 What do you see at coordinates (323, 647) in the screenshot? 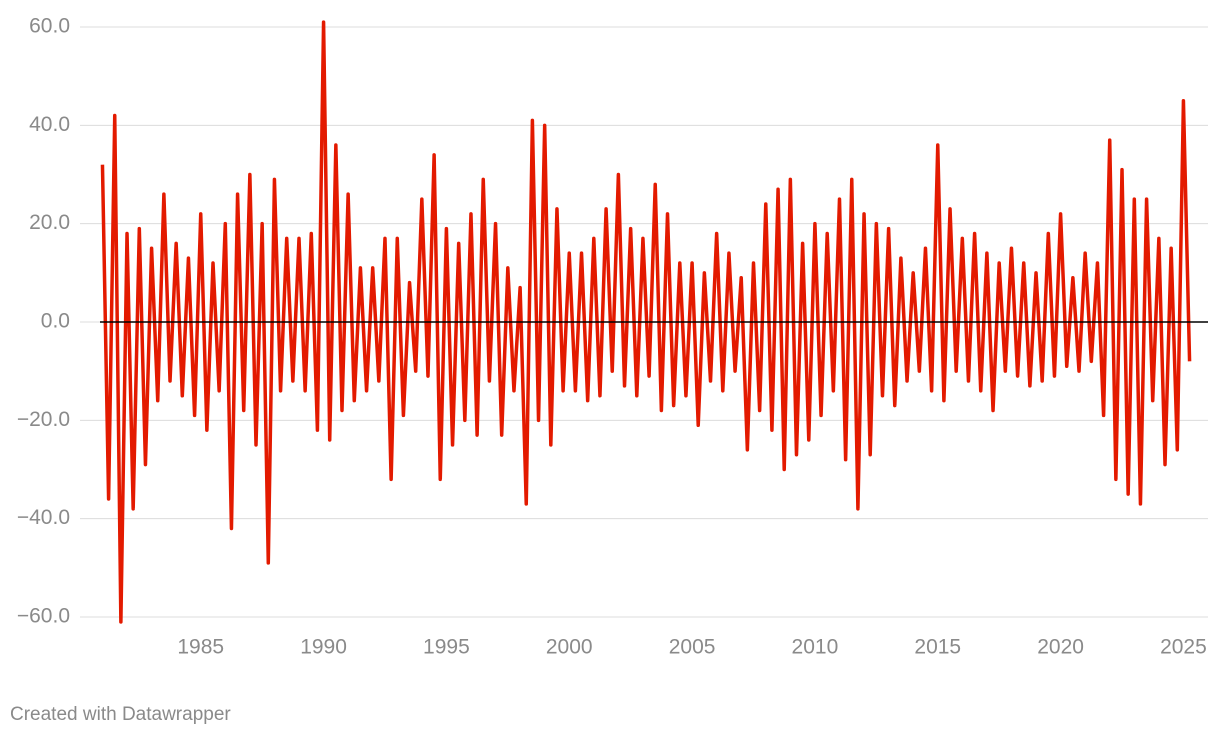
I see `x-tick-label: 1990` at bounding box center [323, 647].